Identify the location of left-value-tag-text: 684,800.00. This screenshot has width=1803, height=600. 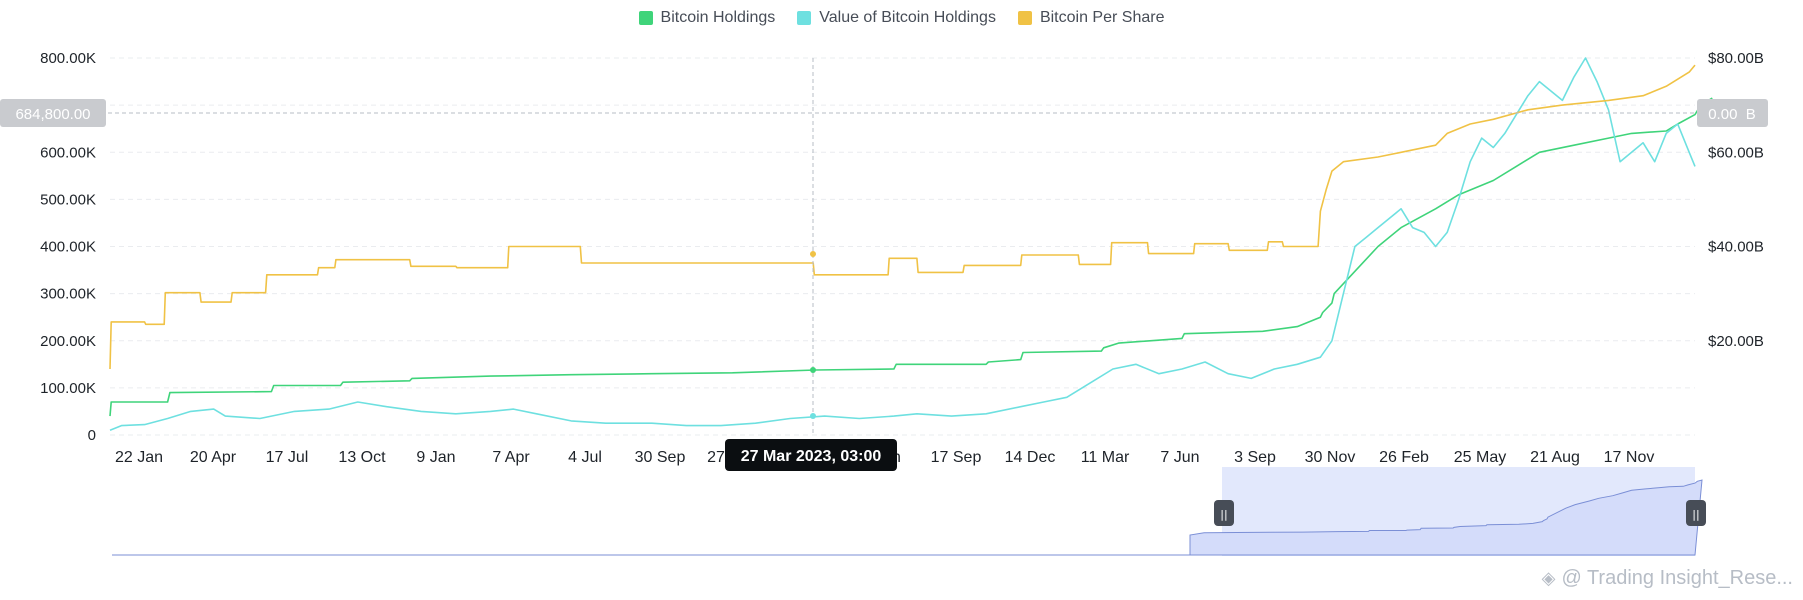
(52, 114).